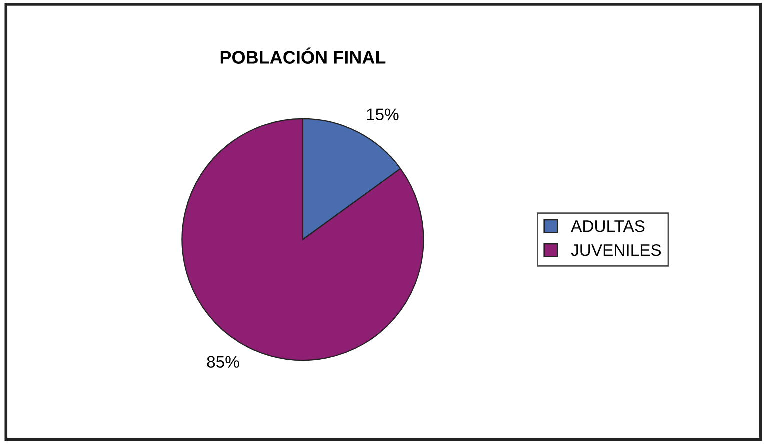 The image size is (767, 444). I want to click on data-label: 15%, so click(383, 114).